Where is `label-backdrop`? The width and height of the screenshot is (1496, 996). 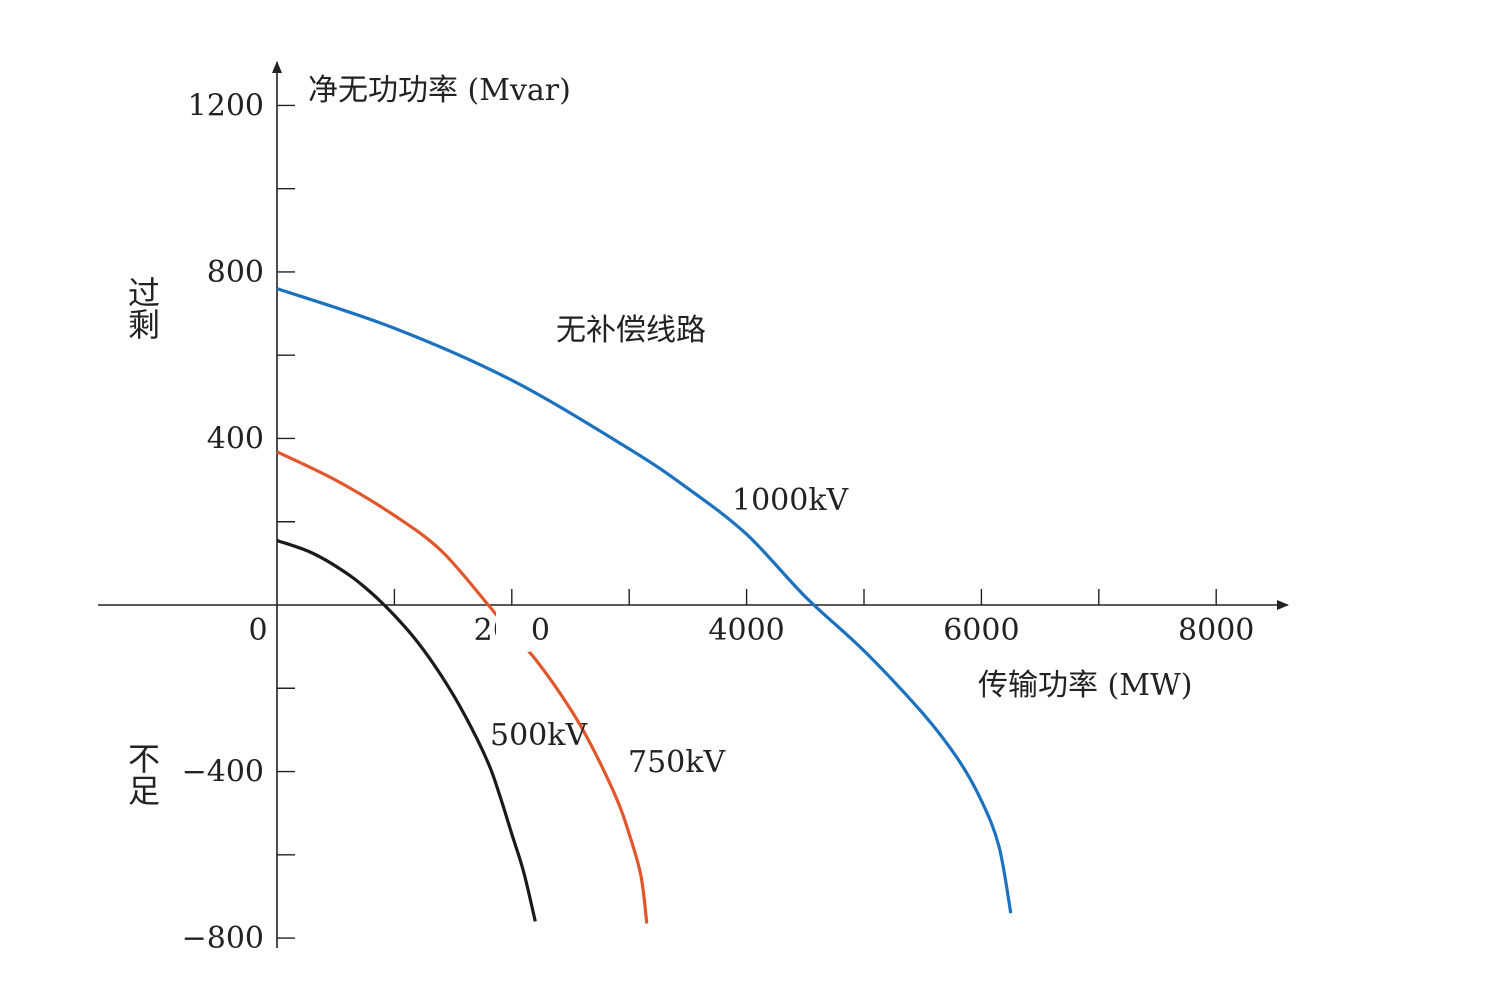 label-backdrop is located at coordinates (513, 632).